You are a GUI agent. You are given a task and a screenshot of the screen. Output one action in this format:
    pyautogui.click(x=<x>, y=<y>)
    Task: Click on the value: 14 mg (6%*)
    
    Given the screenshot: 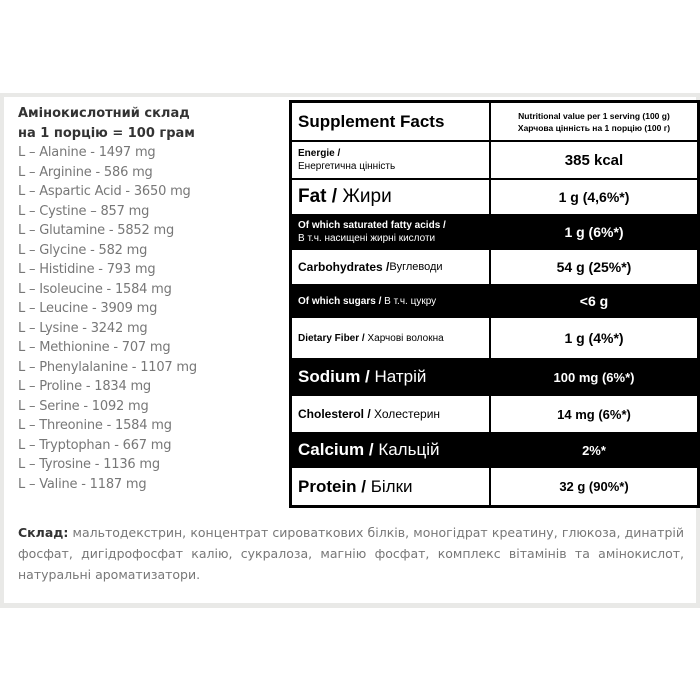 What is the action you would take?
    pyautogui.click(x=594, y=414)
    